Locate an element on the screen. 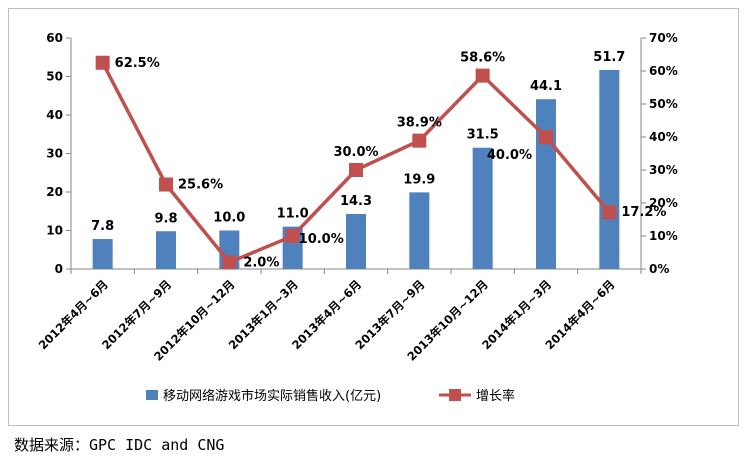  bar-value-label: 44.1 is located at coordinates (546, 86).